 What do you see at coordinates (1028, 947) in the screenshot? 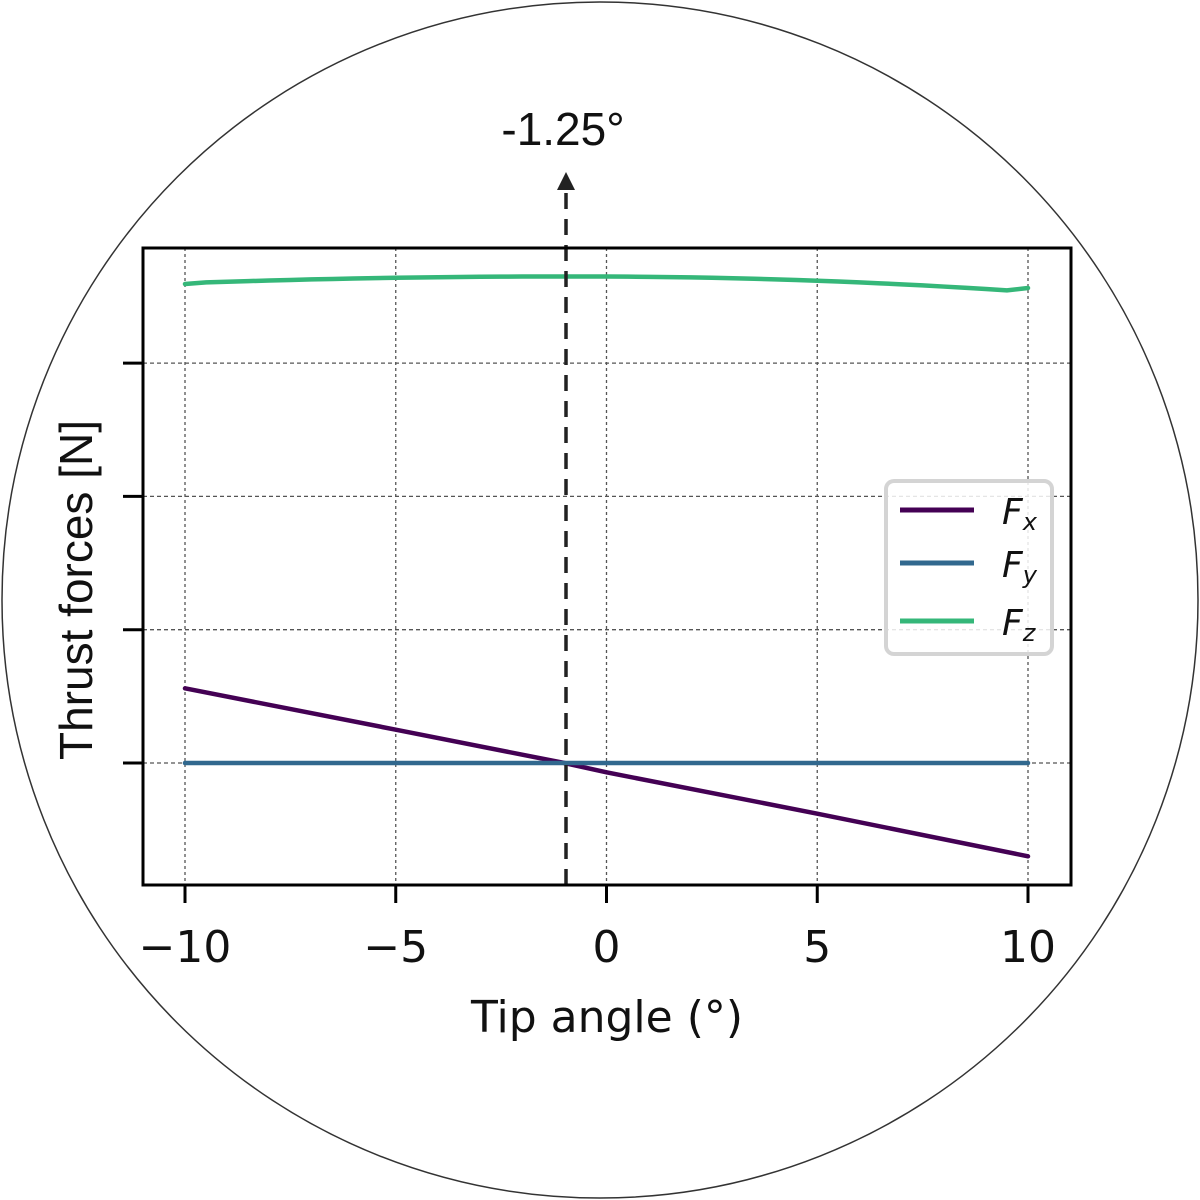
I see `x-tick-label: 10` at bounding box center [1028, 947].